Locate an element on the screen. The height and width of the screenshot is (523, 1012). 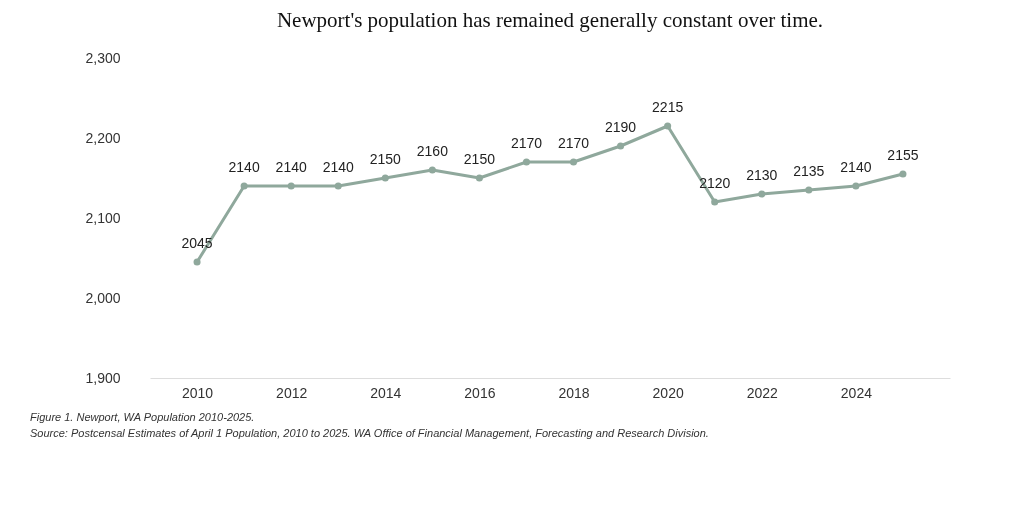
y-tick-label: 2,300 is located at coordinates (103, 57).